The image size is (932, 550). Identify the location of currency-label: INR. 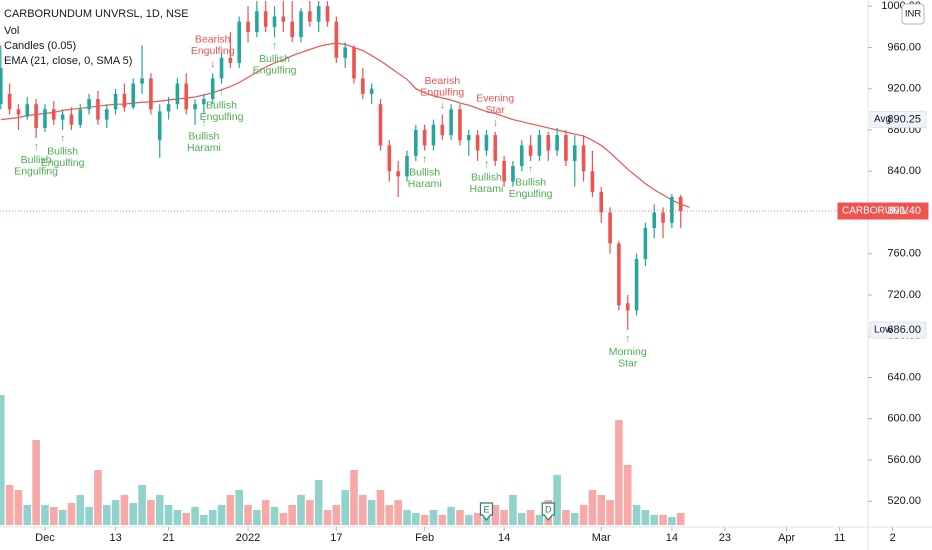
(913, 14).